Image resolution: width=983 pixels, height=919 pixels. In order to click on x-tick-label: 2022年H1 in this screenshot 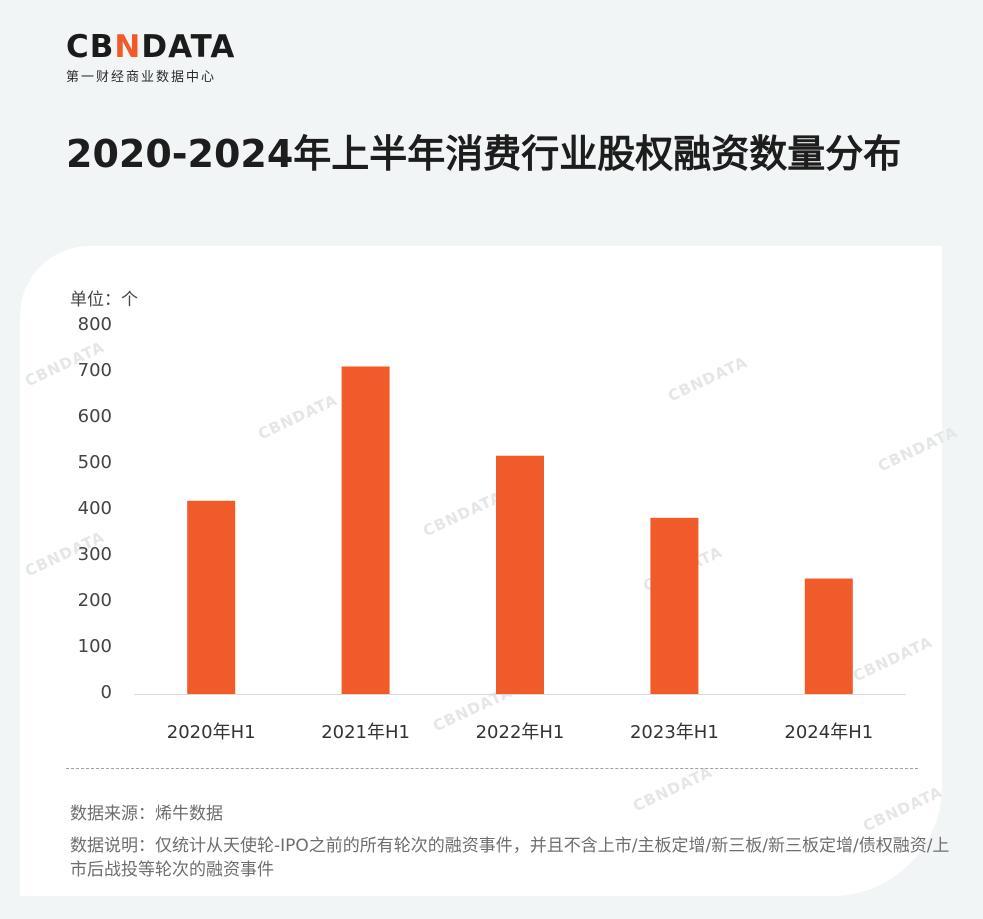, I will do `click(520, 732)`.